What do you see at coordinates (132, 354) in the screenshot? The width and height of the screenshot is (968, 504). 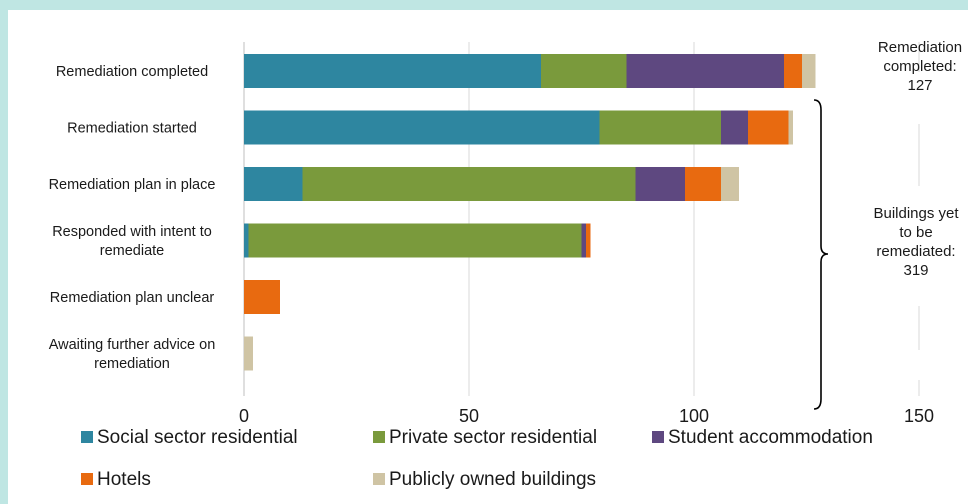 I see `category-label: Awaiting further advice on remediation` at bounding box center [132, 354].